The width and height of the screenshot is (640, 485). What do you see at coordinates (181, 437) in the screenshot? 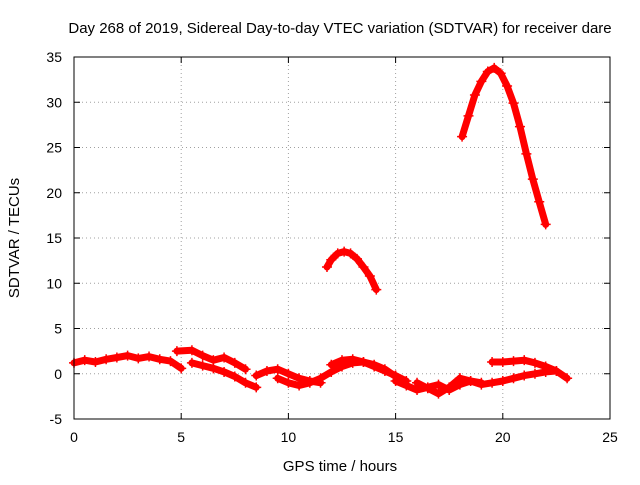
I see `x-tick-label: 5` at bounding box center [181, 437].